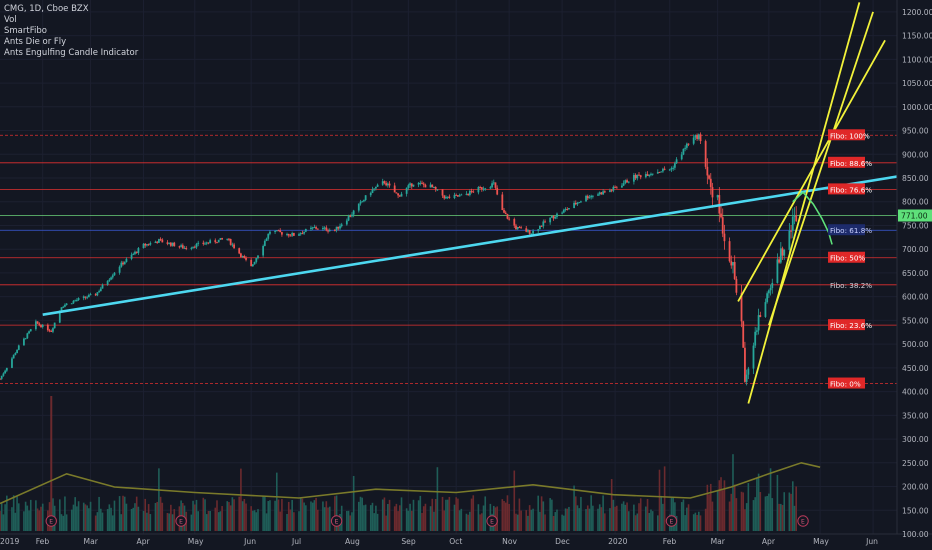  Describe the element at coordinates (851, 325) in the screenshot. I see `fibo-label-6: Fibo: 23.6%` at that location.